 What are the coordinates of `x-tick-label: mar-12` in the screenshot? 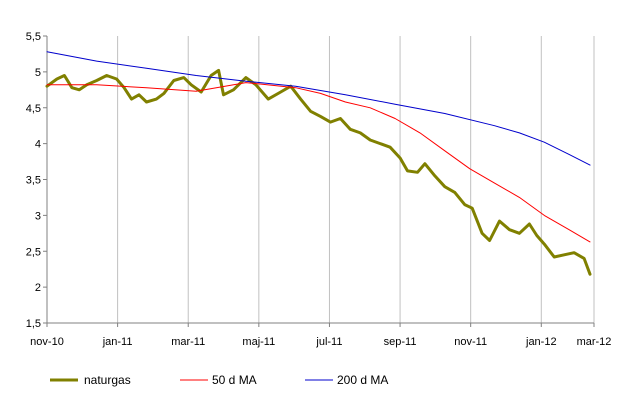 It's located at (594, 342).